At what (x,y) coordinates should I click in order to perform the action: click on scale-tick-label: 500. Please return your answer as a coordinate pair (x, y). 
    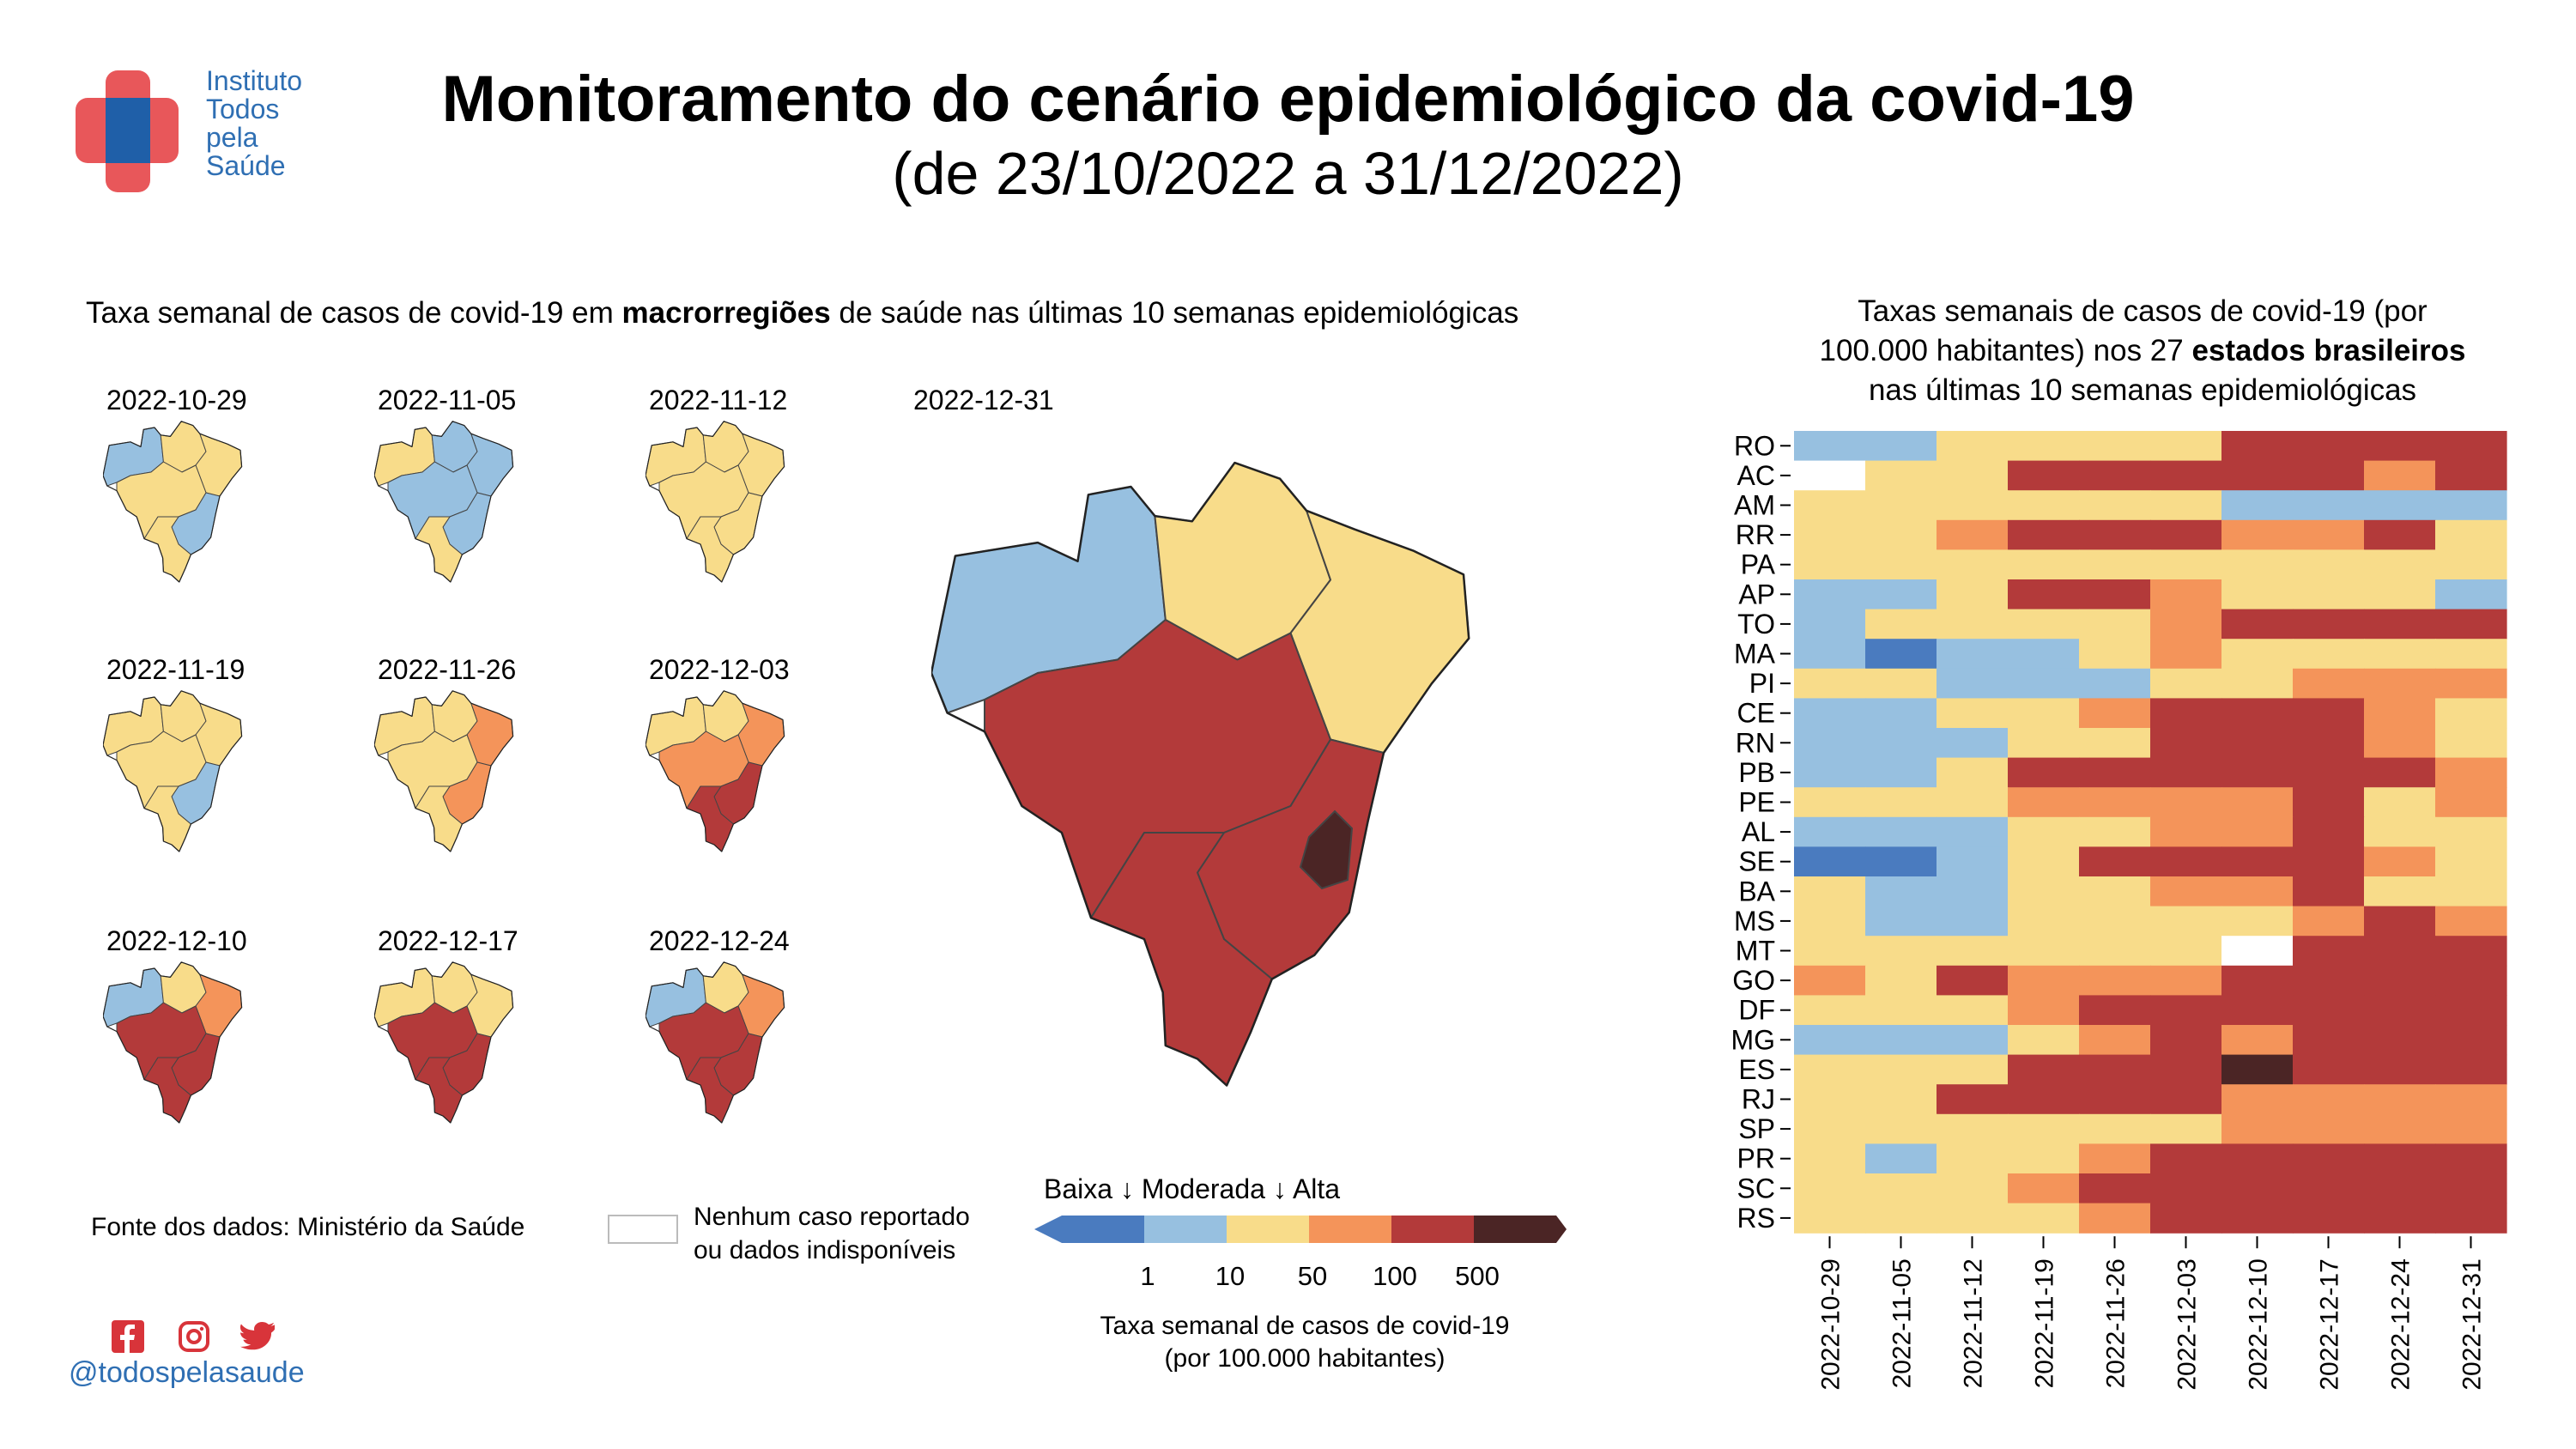
    Looking at the image, I should click on (1477, 1276).